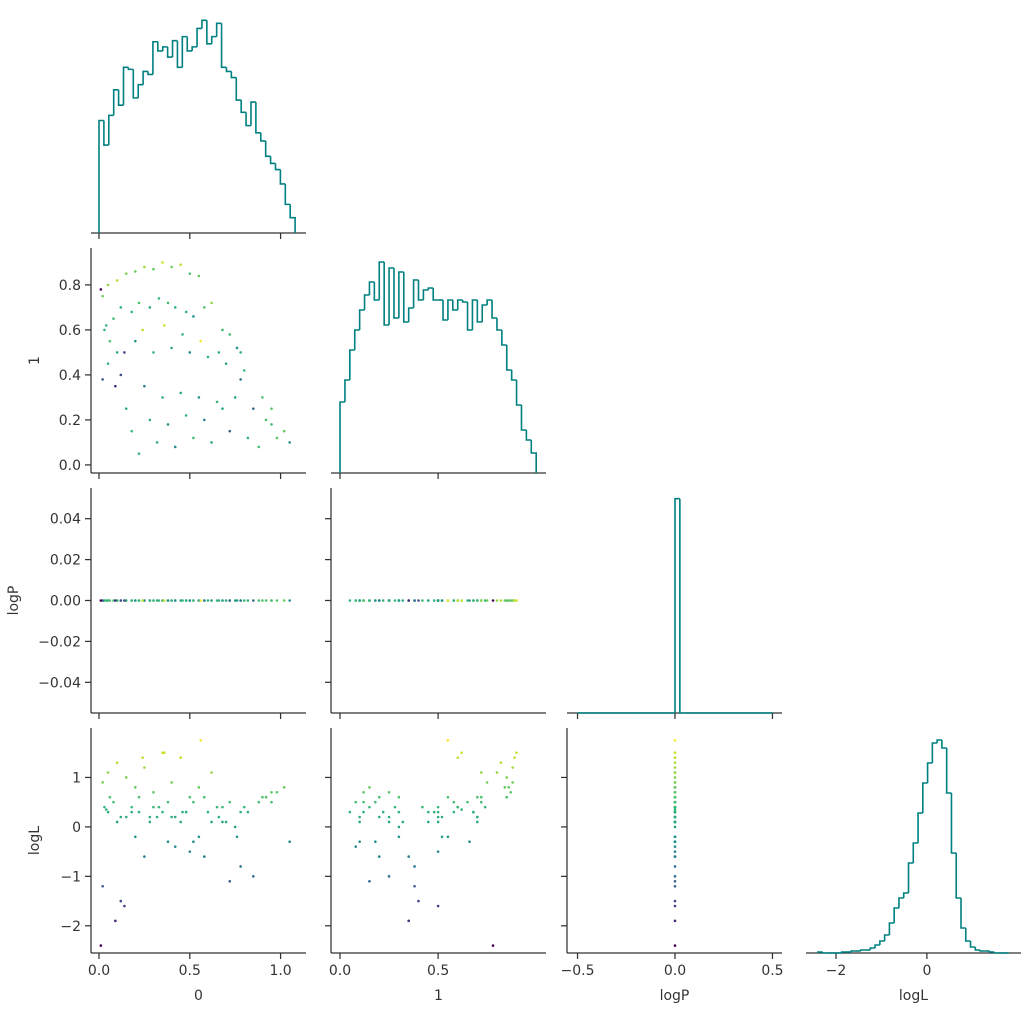 The image size is (1030, 1013). Describe the element at coordinates (340, 971) in the screenshot. I see `x-tick-label: 0.0` at that location.